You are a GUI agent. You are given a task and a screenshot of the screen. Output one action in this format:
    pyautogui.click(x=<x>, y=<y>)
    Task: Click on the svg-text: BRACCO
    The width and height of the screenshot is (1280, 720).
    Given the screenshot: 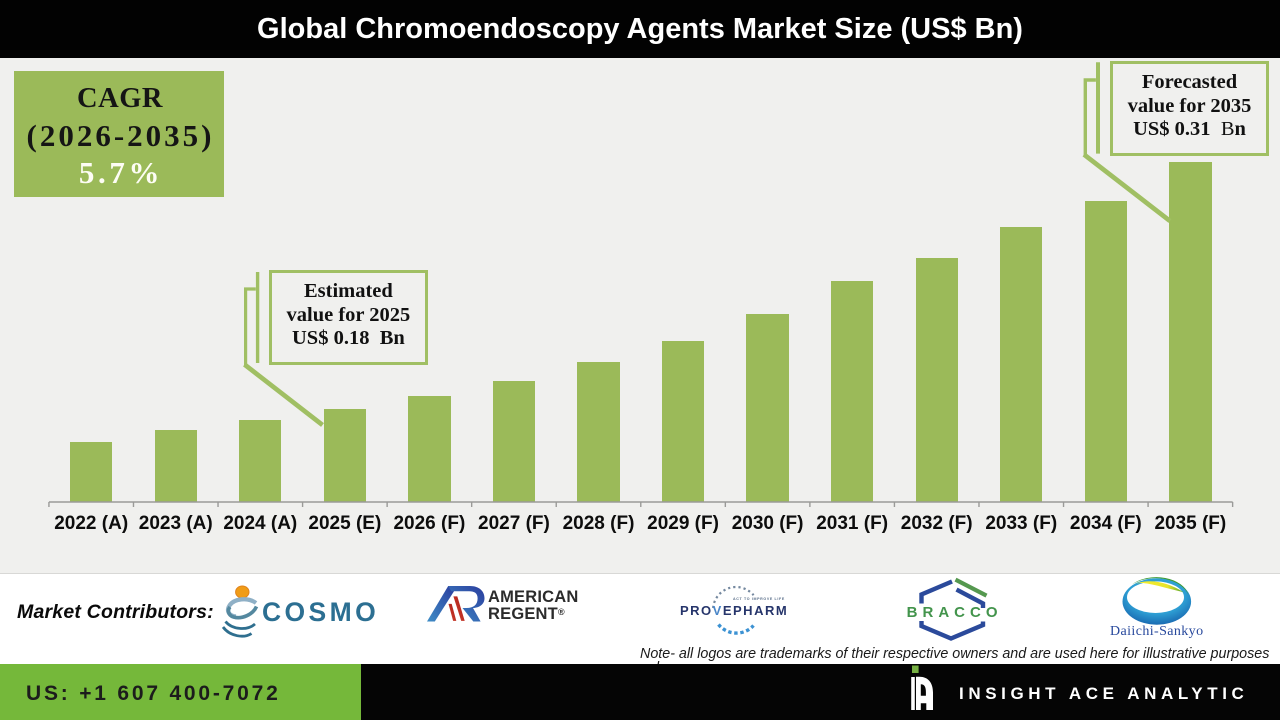 What is the action you would take?
    pyautogui.click(x=955, y=612)
    